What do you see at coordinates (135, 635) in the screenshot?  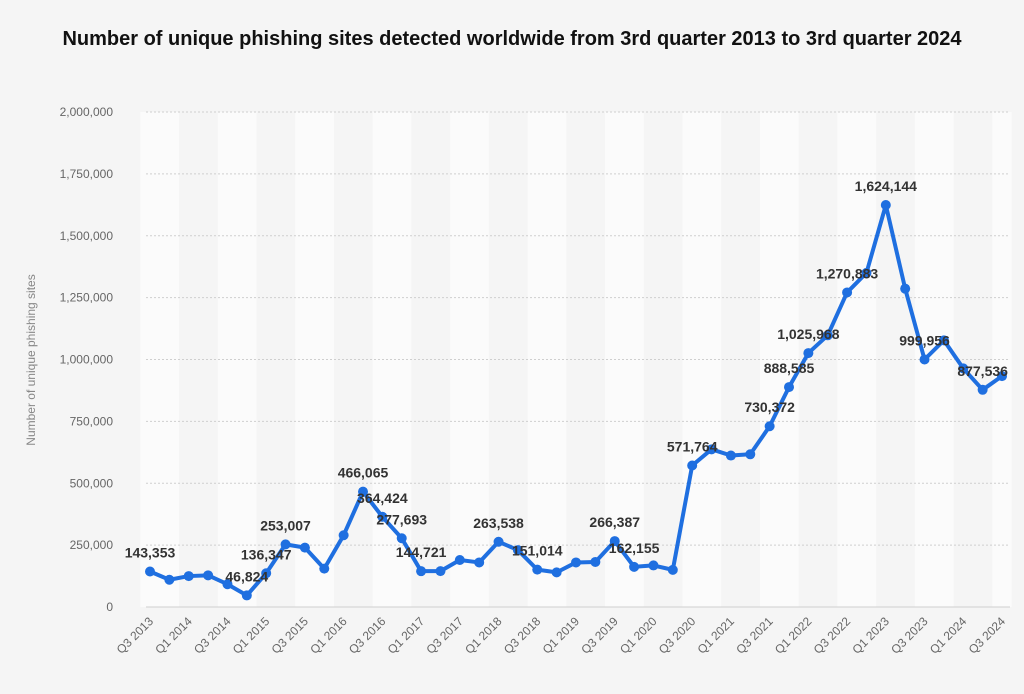 I see `x-tick-label: Q3 2013` at bounding box center [135, 635].